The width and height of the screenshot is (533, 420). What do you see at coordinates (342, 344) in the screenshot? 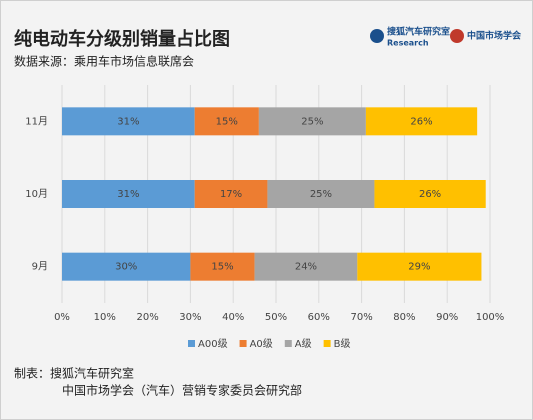
I see `legend-label: B级` at bounding box center [342, 344].